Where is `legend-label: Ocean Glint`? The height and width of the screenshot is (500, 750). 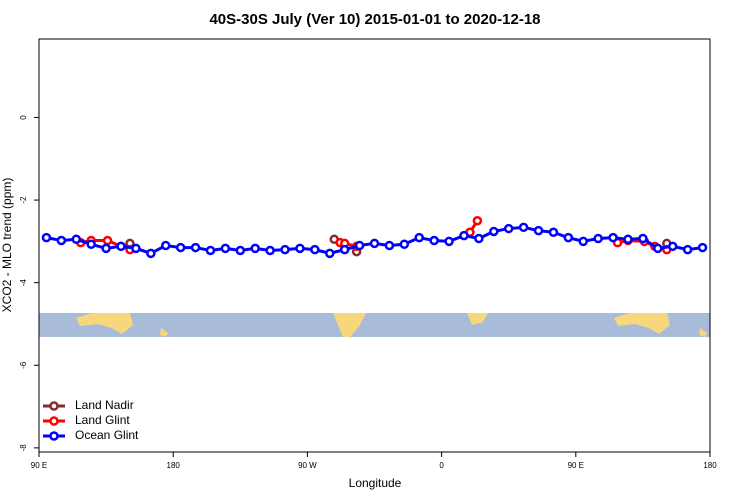 legend-label: Ocean Glint is located at coordinates (107, 435).